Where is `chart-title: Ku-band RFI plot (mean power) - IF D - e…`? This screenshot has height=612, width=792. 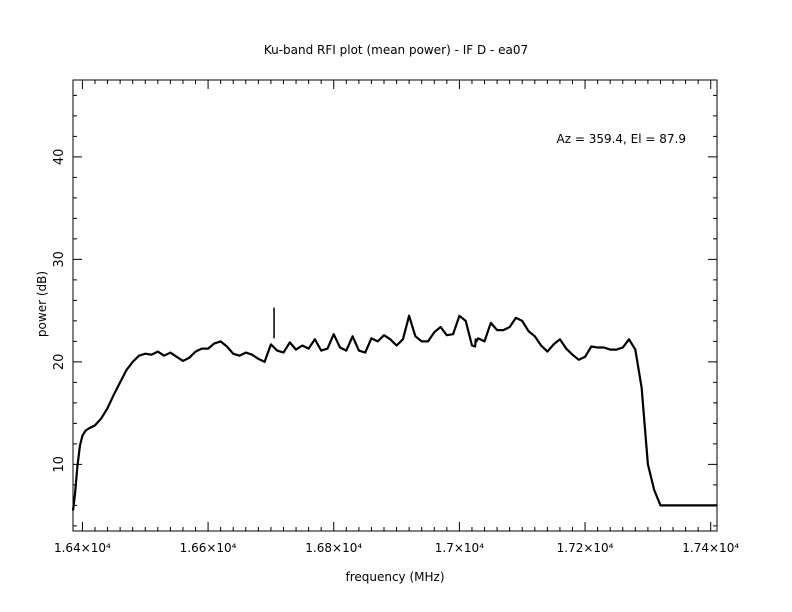
chart-title: Ku-band RFI plot (mean power) - IF D - e… is located at coordinates (396, 50).